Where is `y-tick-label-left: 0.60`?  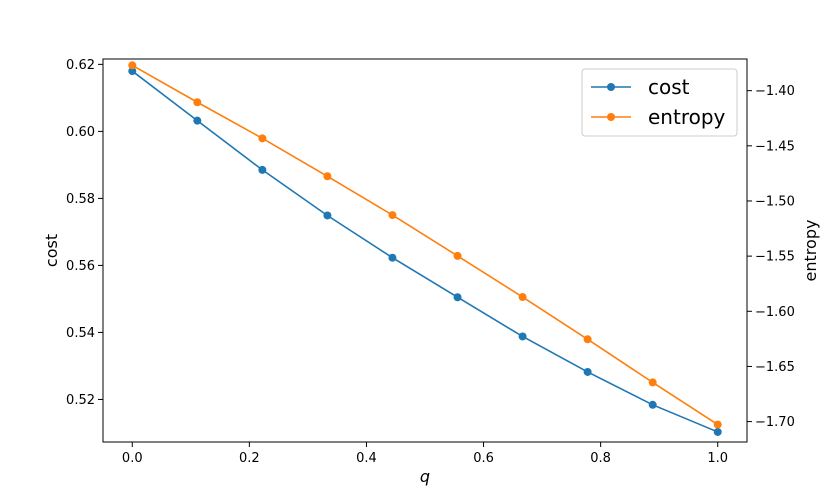 y-tick-label-left: 0.60 is located at coordinates (80, 132).